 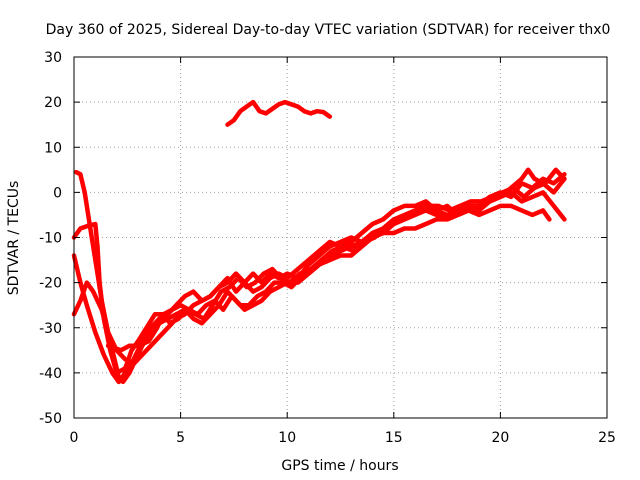 I want to click on y-tick-label: -10, so click(x=50, y=239).